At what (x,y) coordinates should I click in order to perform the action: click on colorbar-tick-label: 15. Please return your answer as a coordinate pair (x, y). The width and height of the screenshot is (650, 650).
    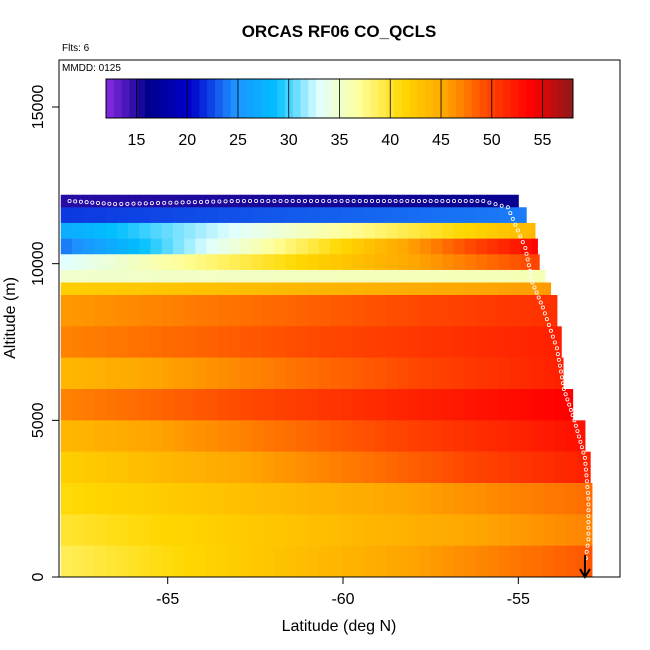
    Looking at the image, I should click on (137, 140).